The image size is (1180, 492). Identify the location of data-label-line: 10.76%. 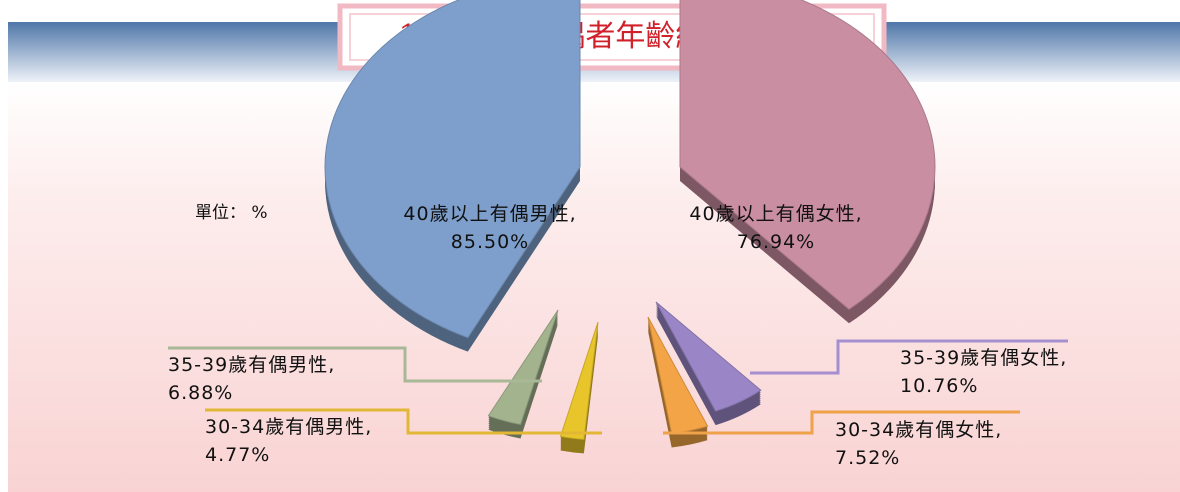
(939, 386).